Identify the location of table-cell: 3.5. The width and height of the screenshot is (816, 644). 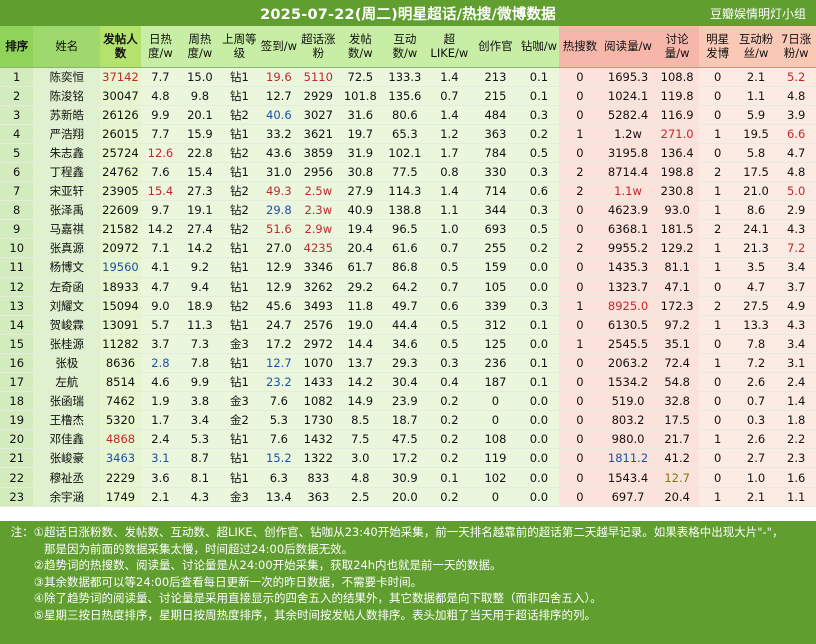
(756, 267).